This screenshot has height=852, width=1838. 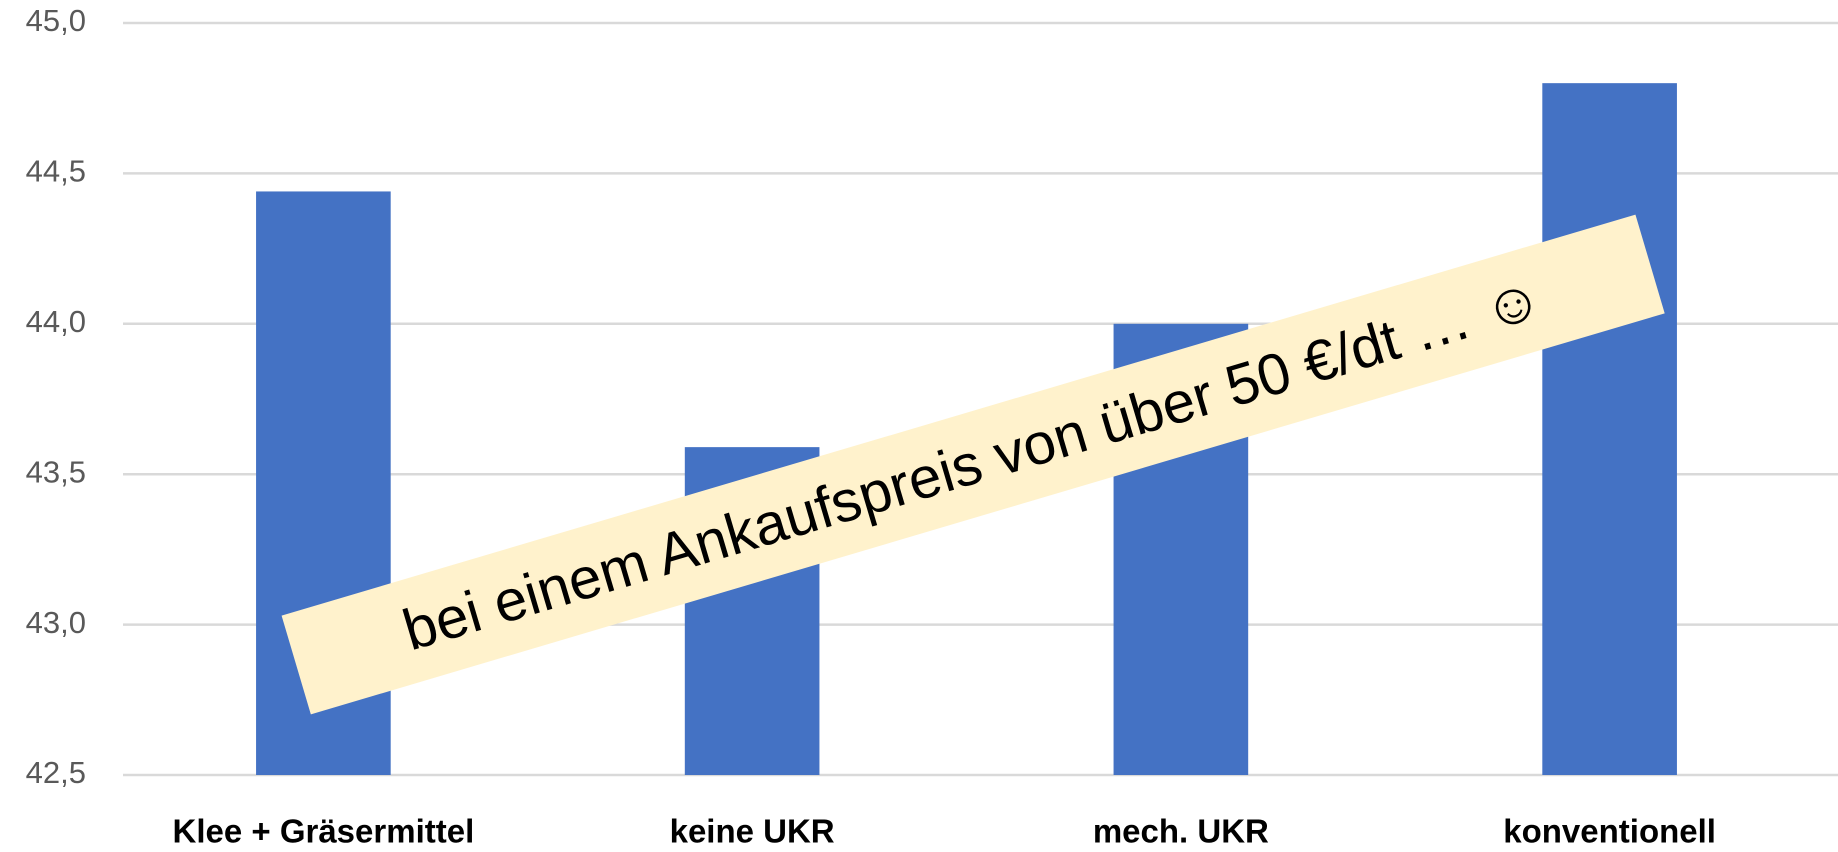 I want to click on x-tick-label: Klee + Gräsermittel, so click(x=324, y=831).